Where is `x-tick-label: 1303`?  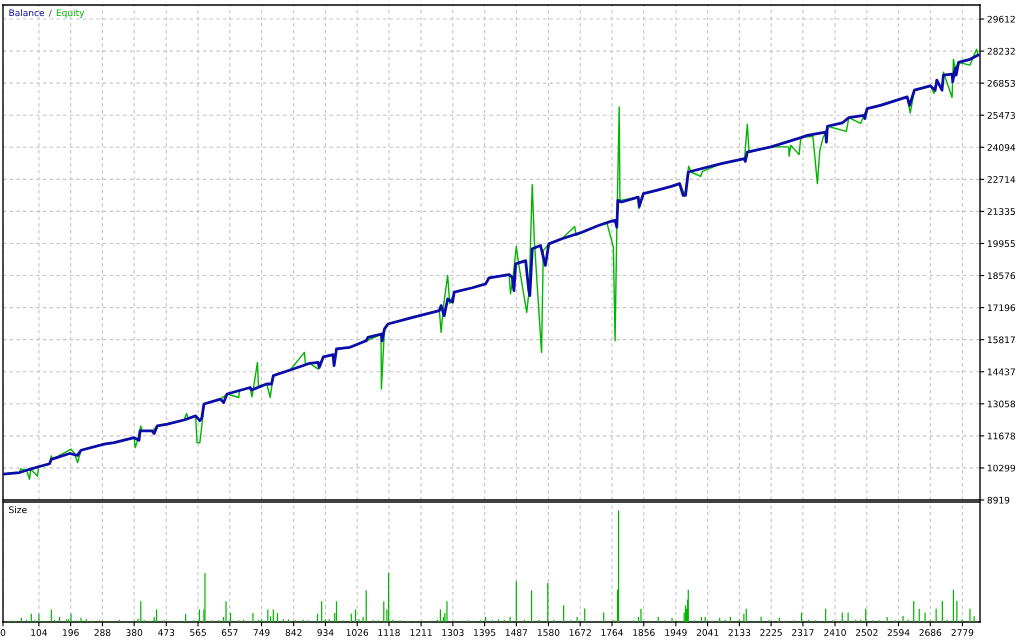
x-tick-label: 1303 is located at coordinates (453, 632).